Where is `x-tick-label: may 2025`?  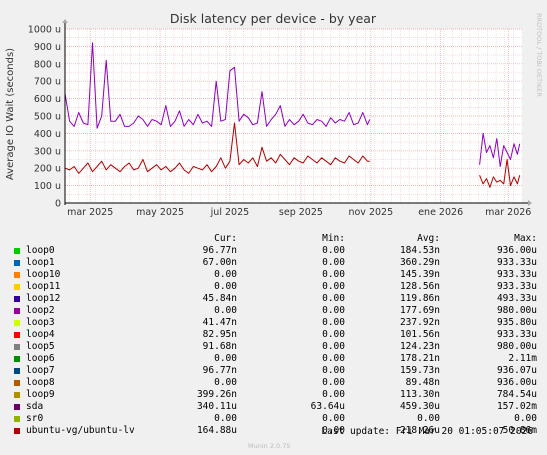 x-tick-label: may 2025 is located at coordinates (160, 212).